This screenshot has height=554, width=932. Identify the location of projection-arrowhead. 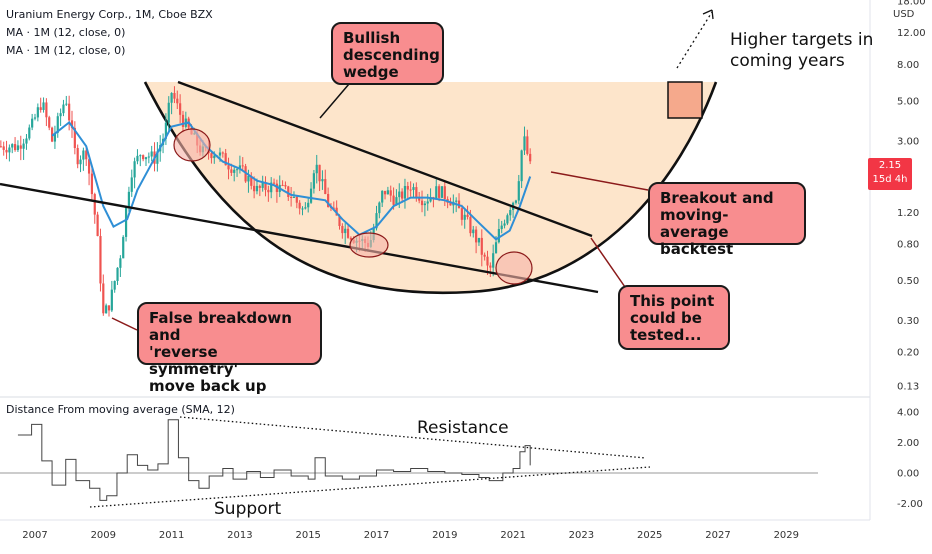
(708, 14).